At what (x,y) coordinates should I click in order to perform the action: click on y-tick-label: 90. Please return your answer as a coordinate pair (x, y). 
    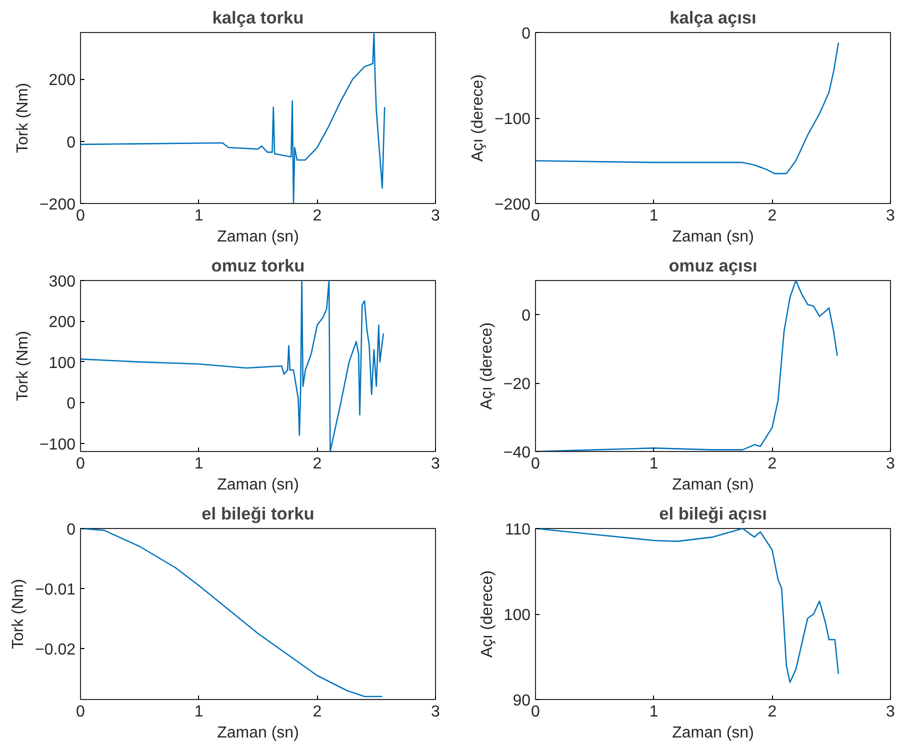
    Looking at the image, I should click on (521, 701).